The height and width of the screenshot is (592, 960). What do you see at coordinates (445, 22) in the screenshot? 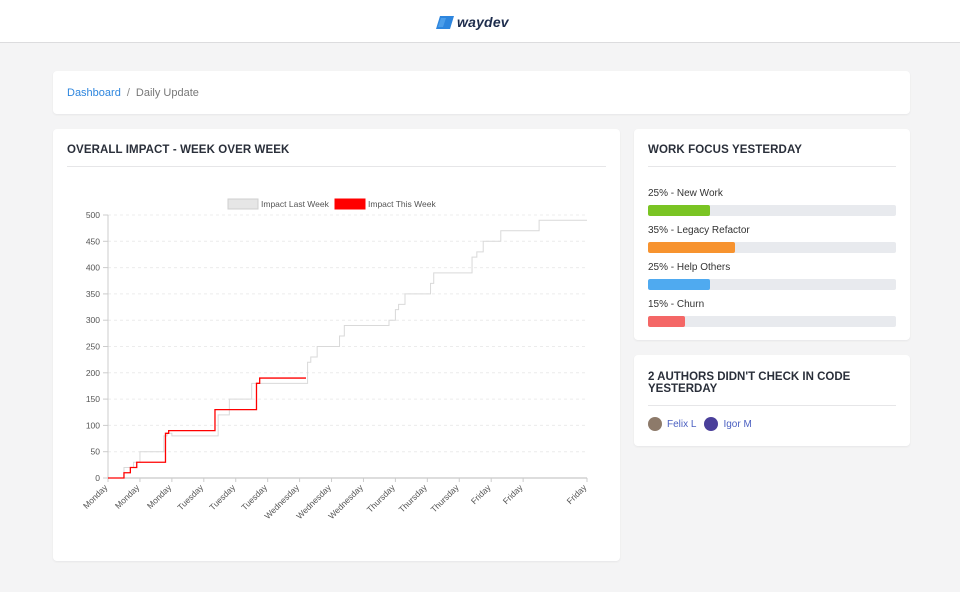
I see `waydev-logo-icon` at bounding box center [445, 22].